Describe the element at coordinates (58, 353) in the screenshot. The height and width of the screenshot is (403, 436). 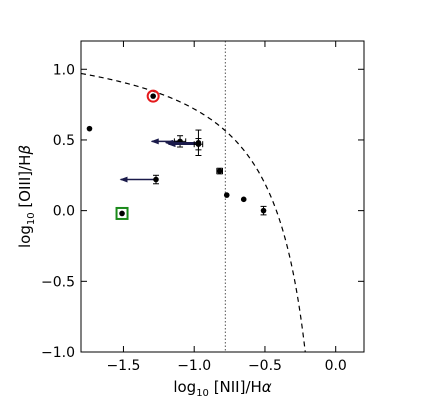
I see `y-tick-label: −1.0` at that location.